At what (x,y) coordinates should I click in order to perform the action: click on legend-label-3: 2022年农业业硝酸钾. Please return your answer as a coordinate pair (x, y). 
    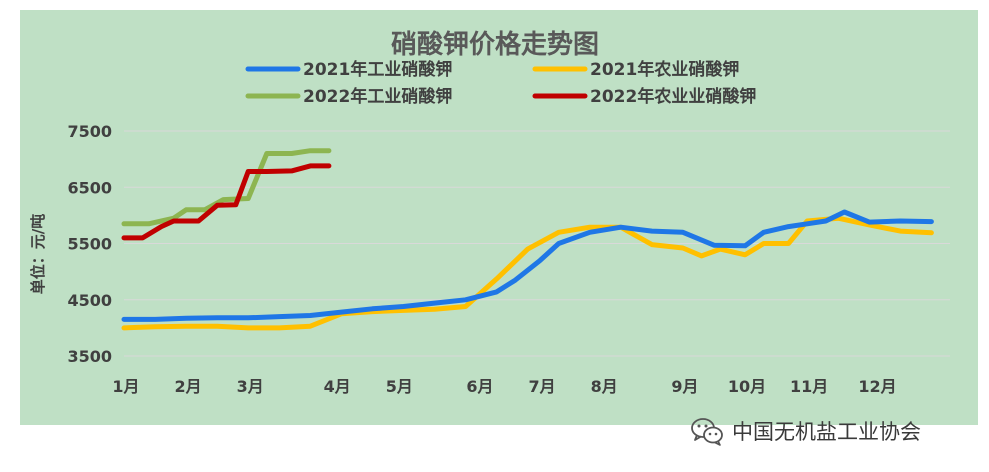
    Looking at the image, I should click on (673, 96).